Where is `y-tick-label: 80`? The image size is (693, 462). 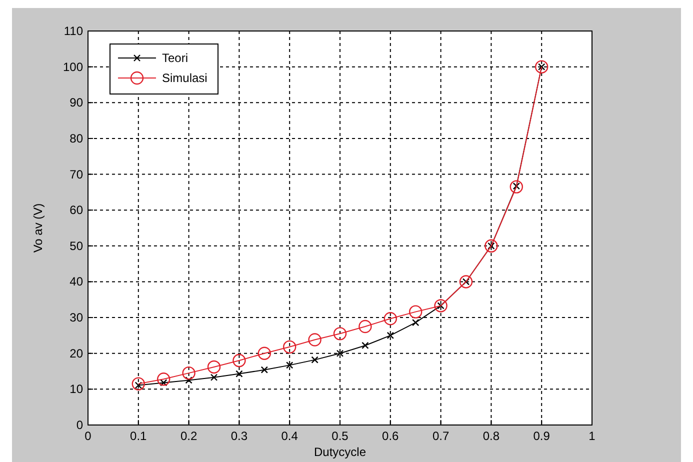
y-tick-label: 80 is located at coordinates (77, 138).